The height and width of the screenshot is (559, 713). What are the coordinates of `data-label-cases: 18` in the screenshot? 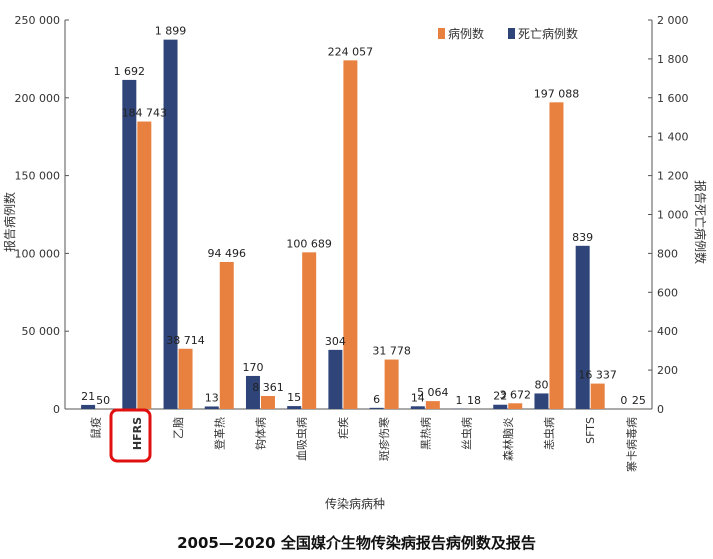 It's located at (474, 400).